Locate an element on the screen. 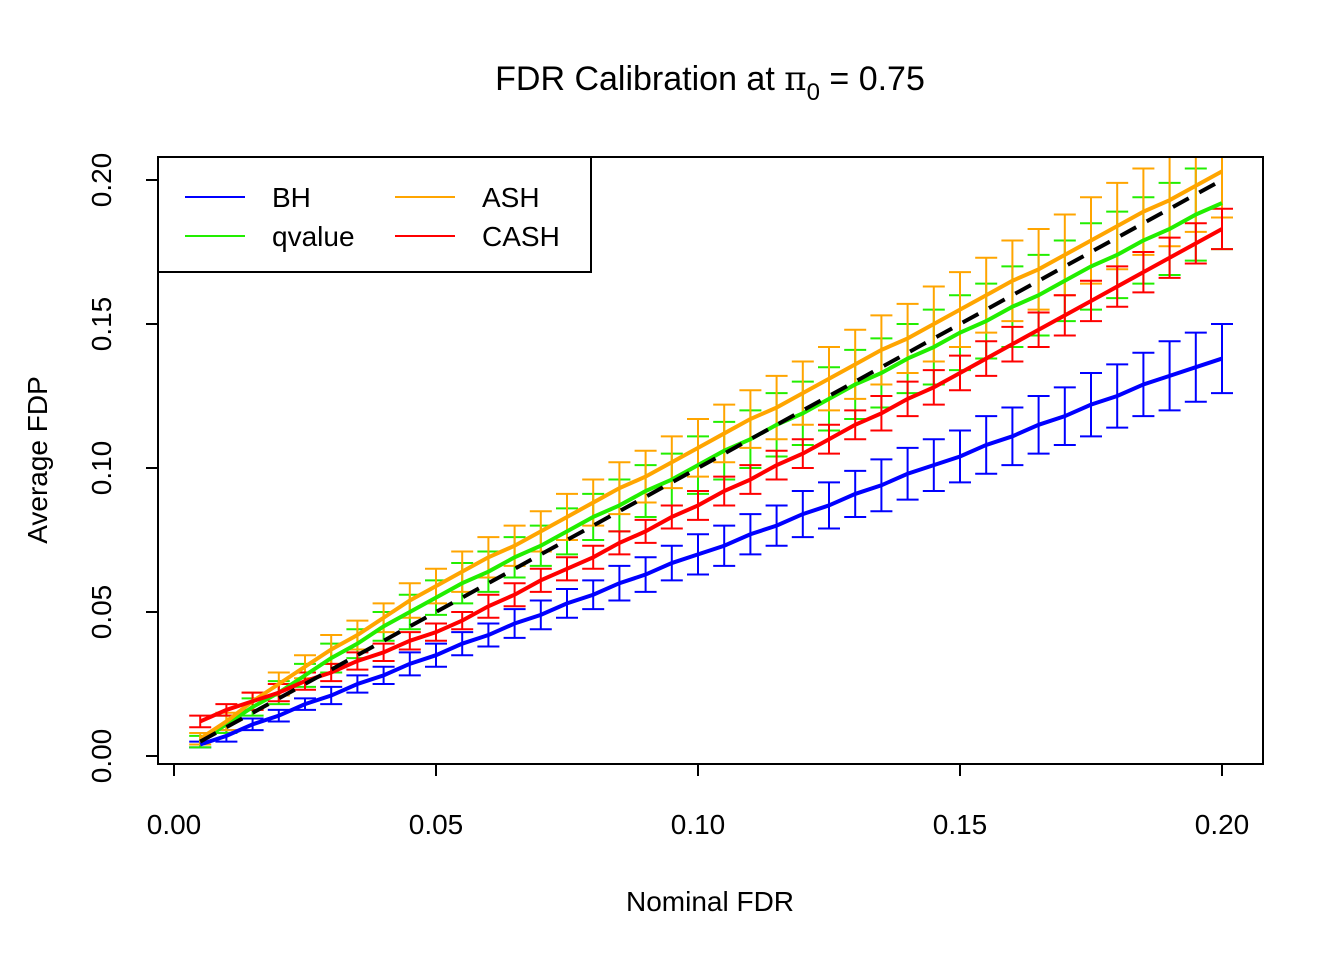  x-tick-label: 0.10 is located at coordinates (698, 824).